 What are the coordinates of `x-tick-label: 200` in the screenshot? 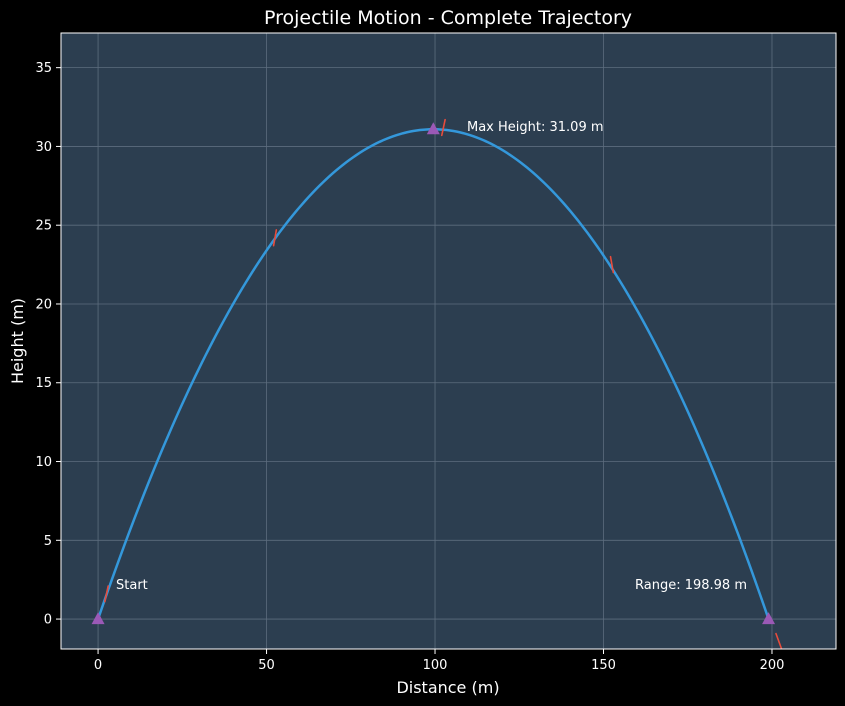 It's located at (772, 665).